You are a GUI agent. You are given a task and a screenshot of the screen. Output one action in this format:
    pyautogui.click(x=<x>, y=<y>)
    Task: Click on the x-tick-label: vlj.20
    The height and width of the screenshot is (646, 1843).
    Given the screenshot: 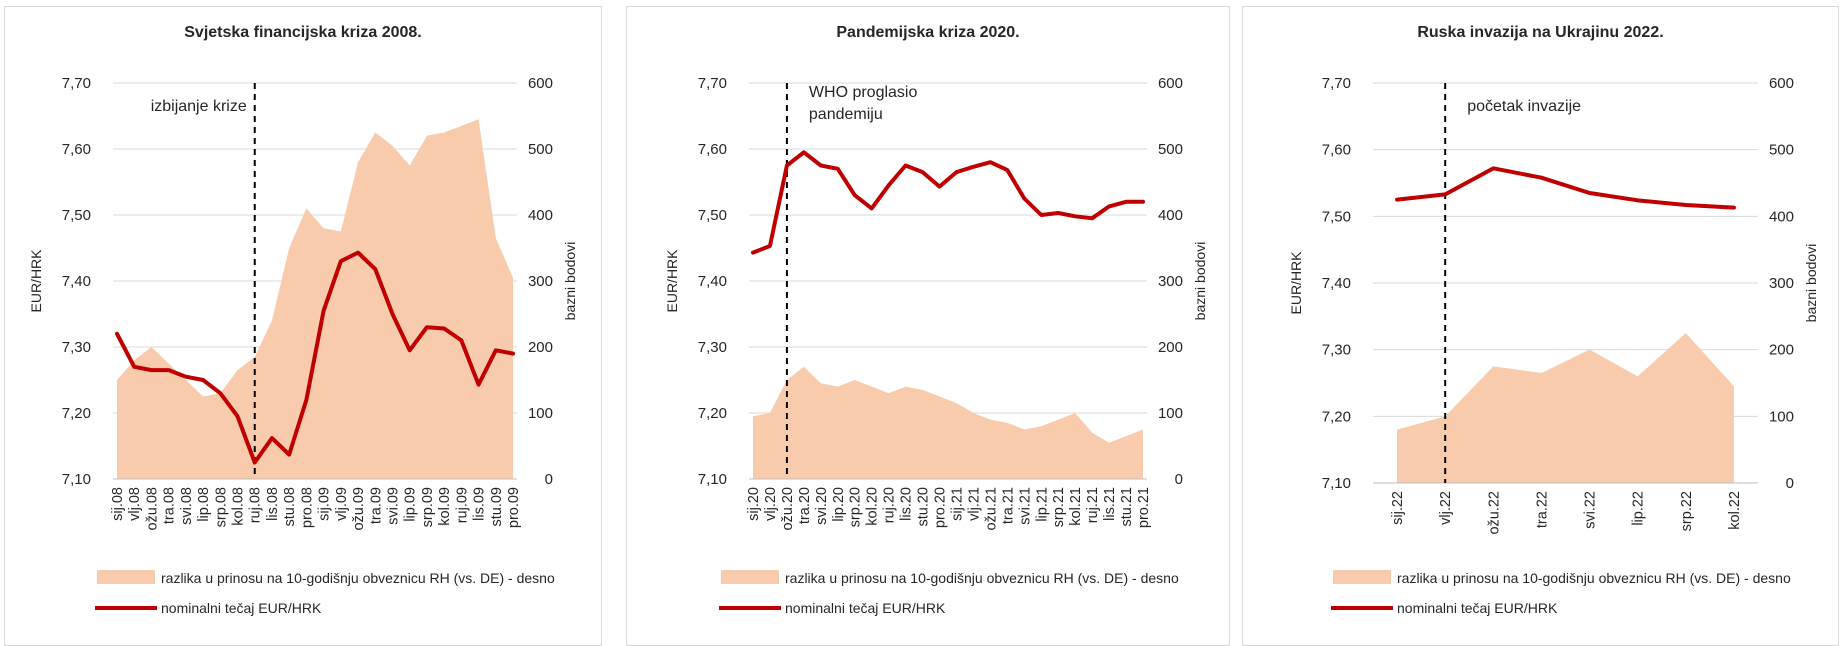 What is the action you would take?
    pyautogui.click(x=771, y=504)
    